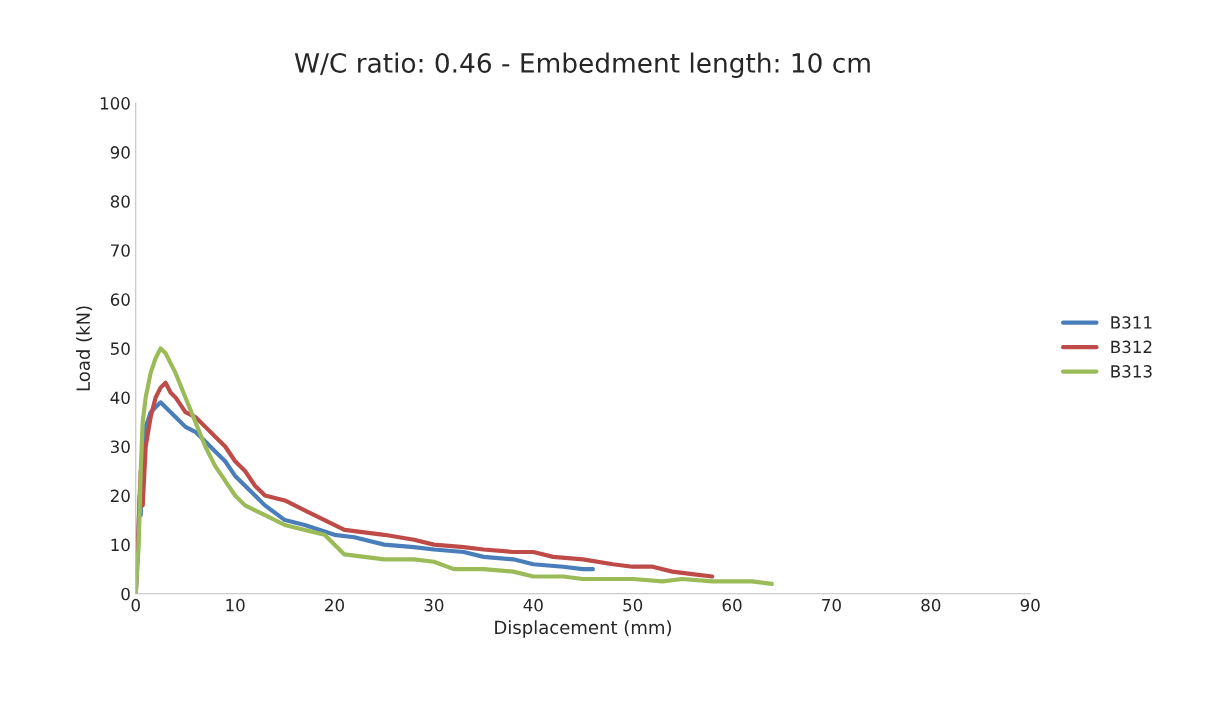 This screenshot has width=1212, height=711. I want to click on y-tick-label: 0, so click(125, 594).